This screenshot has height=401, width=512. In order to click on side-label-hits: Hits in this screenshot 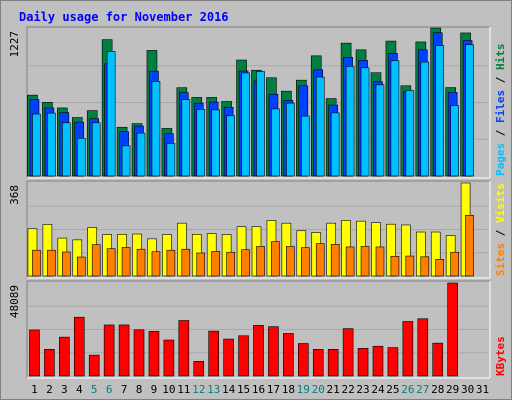, I will do `click(500, 57)`.